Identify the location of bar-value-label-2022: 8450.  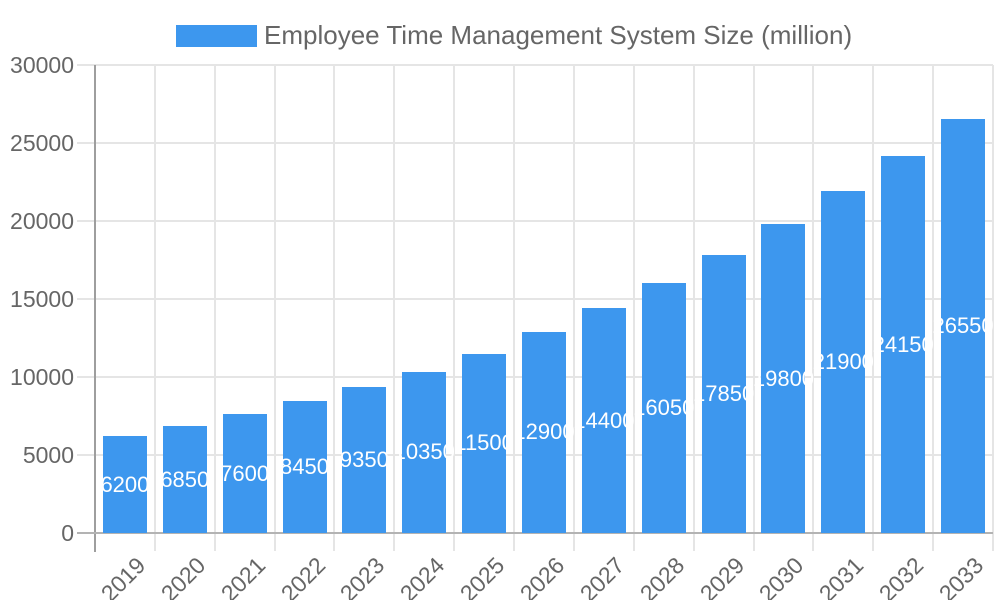
(304, 467).